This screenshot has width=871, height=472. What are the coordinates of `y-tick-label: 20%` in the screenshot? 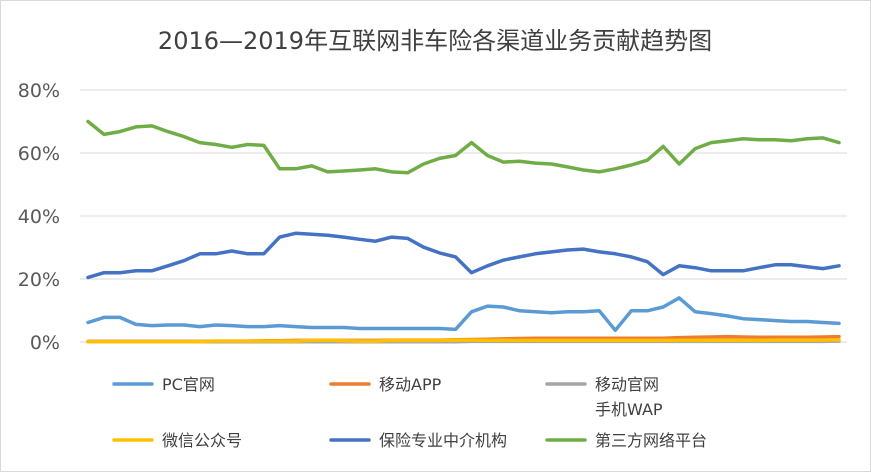 It's located at (39, 280).